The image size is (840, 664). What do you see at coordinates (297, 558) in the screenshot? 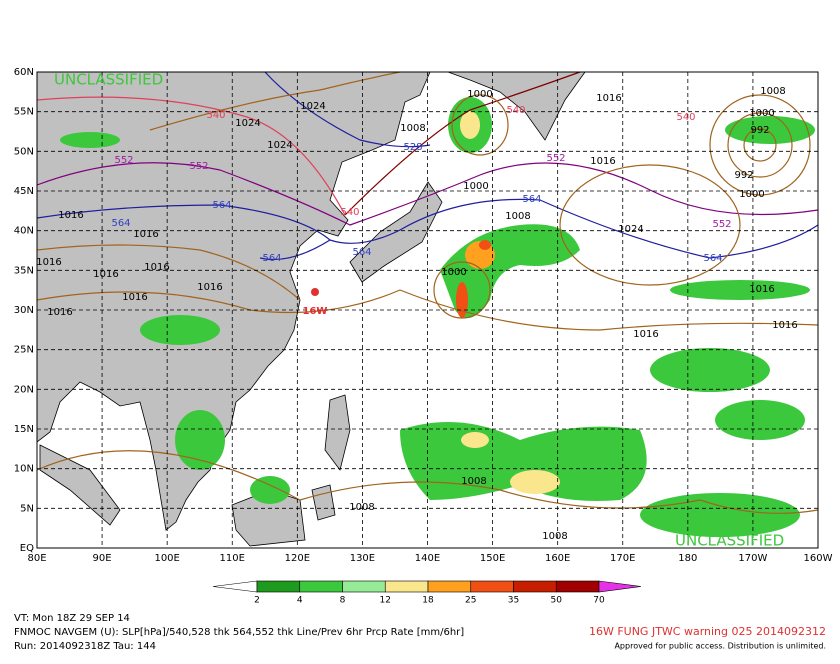
I see `longitude-label: 120E` at bounding box center [297, 558].